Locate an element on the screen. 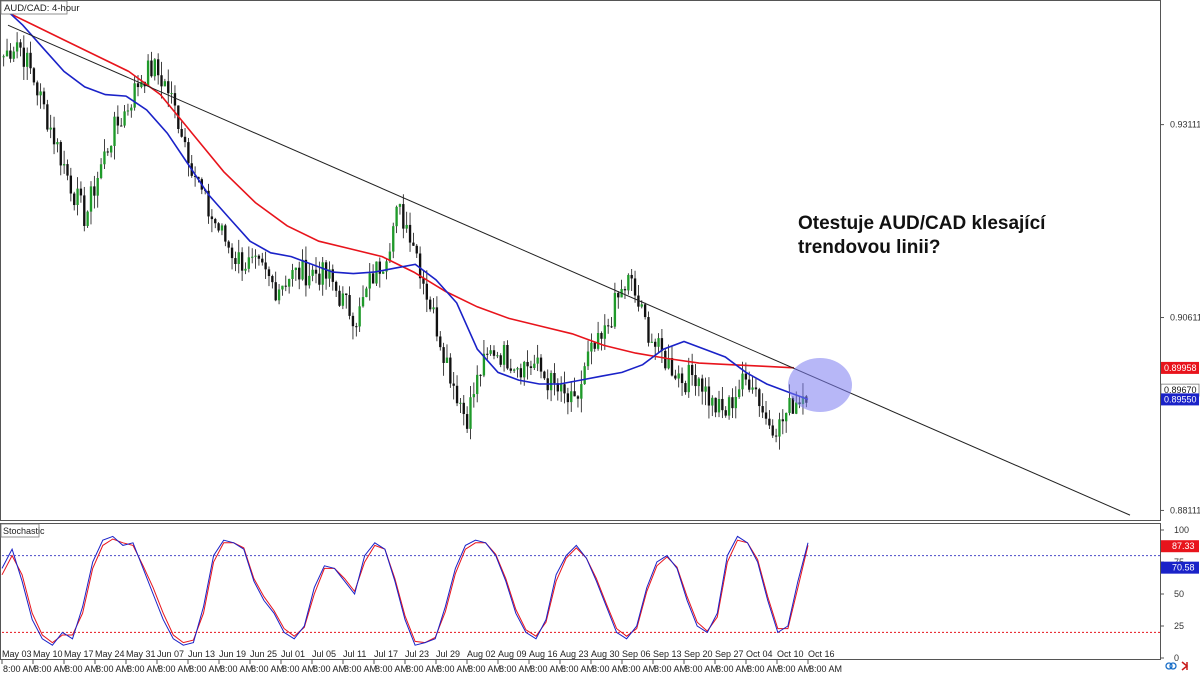 The image size is (1200, 680). date-tick-label: Jun 13 is located at coordinates (201, 654).